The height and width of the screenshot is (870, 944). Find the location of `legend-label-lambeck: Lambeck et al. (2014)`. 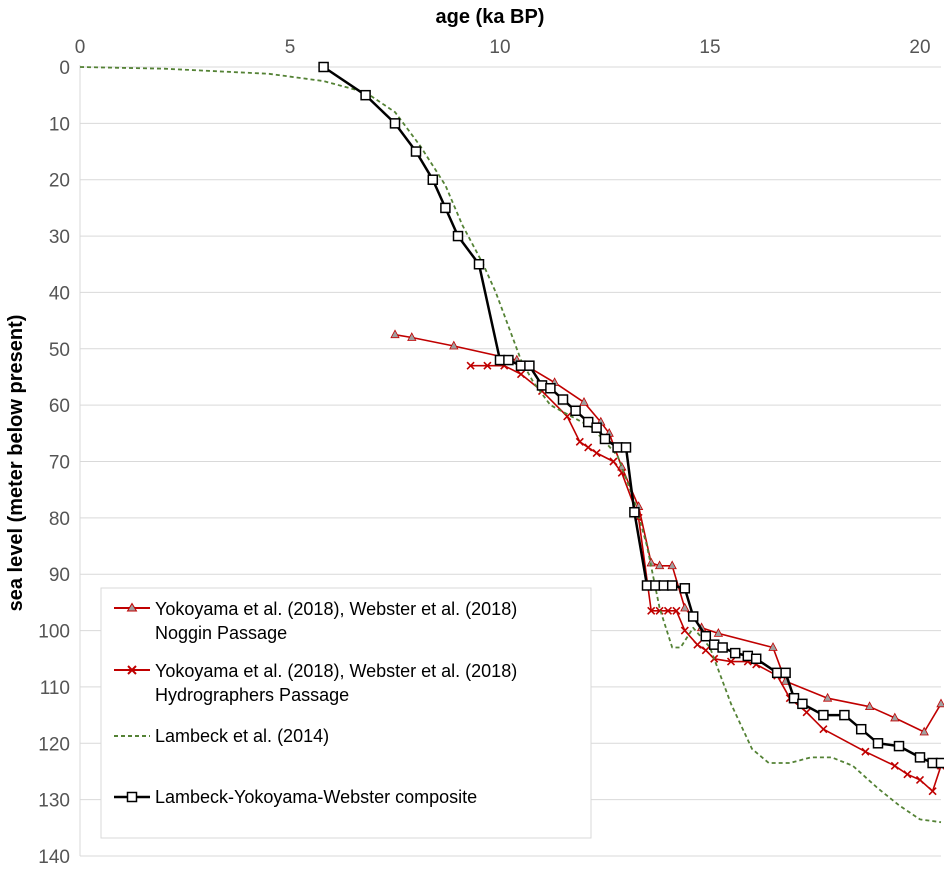

legend-label-lambeck: Lambeck et al. (2014) is located at coordinates (242, 736).